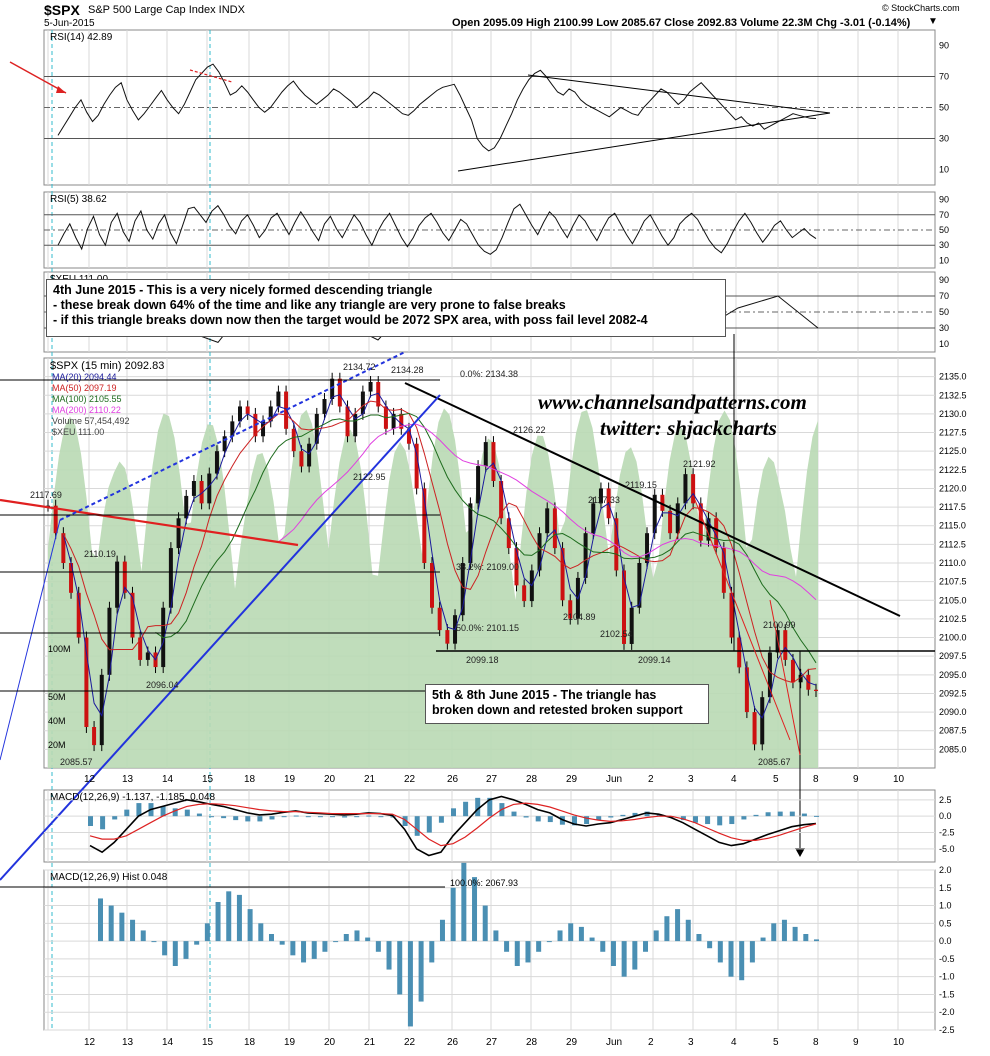 The width and height of the screenshot is (990, 1056). I want to click on triangle-upper-trendline, so click(652, 499).